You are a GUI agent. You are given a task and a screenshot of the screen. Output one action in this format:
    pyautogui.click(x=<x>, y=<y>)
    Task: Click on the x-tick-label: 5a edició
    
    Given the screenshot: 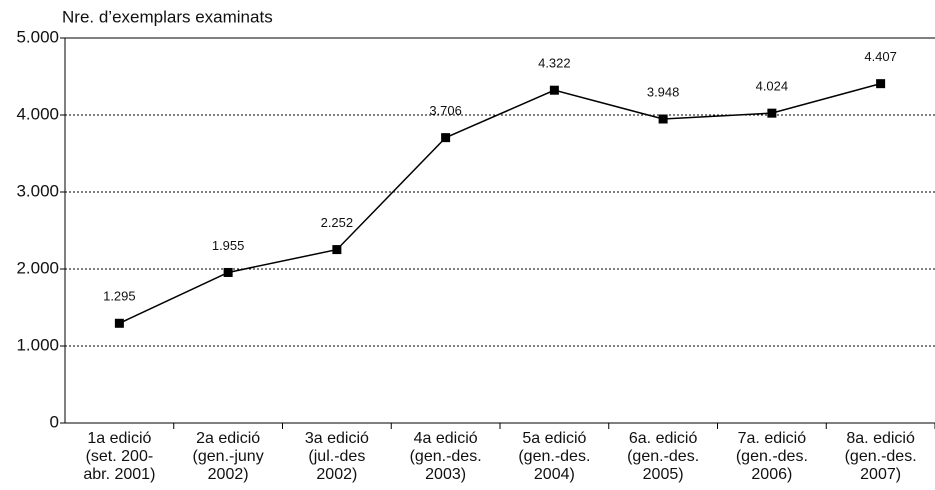 What is the action you would take?
    pyautogui.click(x=554, y=438)
    